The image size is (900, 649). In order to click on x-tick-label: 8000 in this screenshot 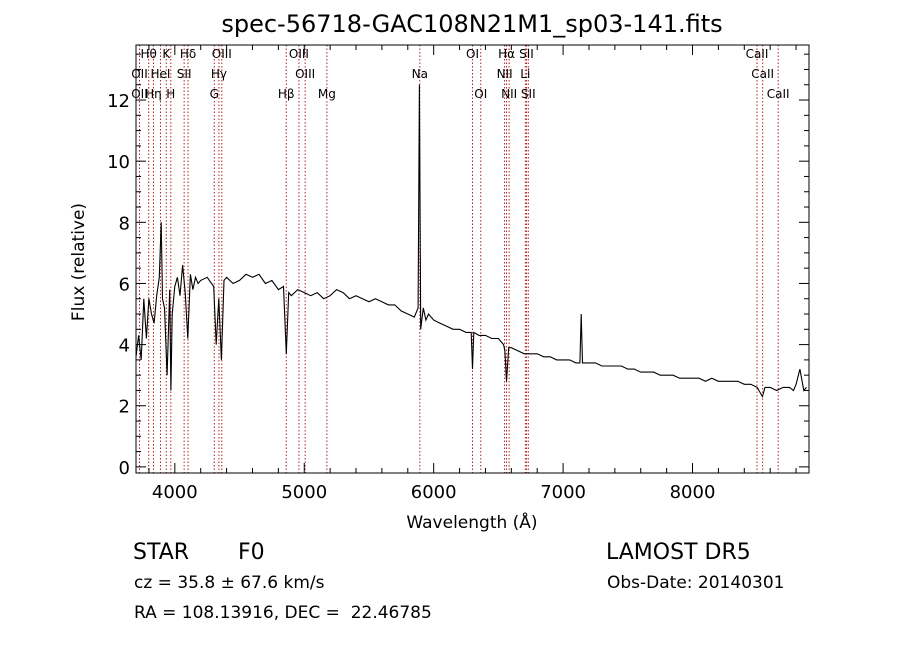, I will do `click(693, 492)`.